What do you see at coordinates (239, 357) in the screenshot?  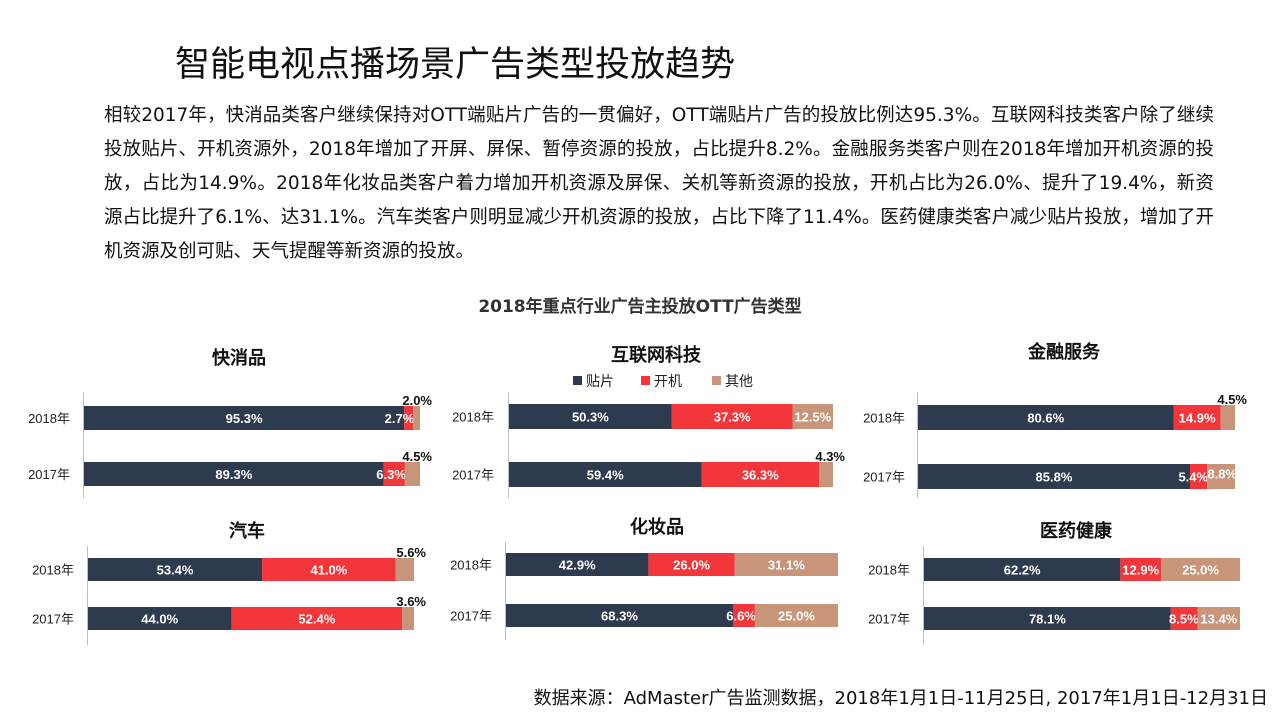 I see `chart-title: 快消品` at bounding box center [239, 357].